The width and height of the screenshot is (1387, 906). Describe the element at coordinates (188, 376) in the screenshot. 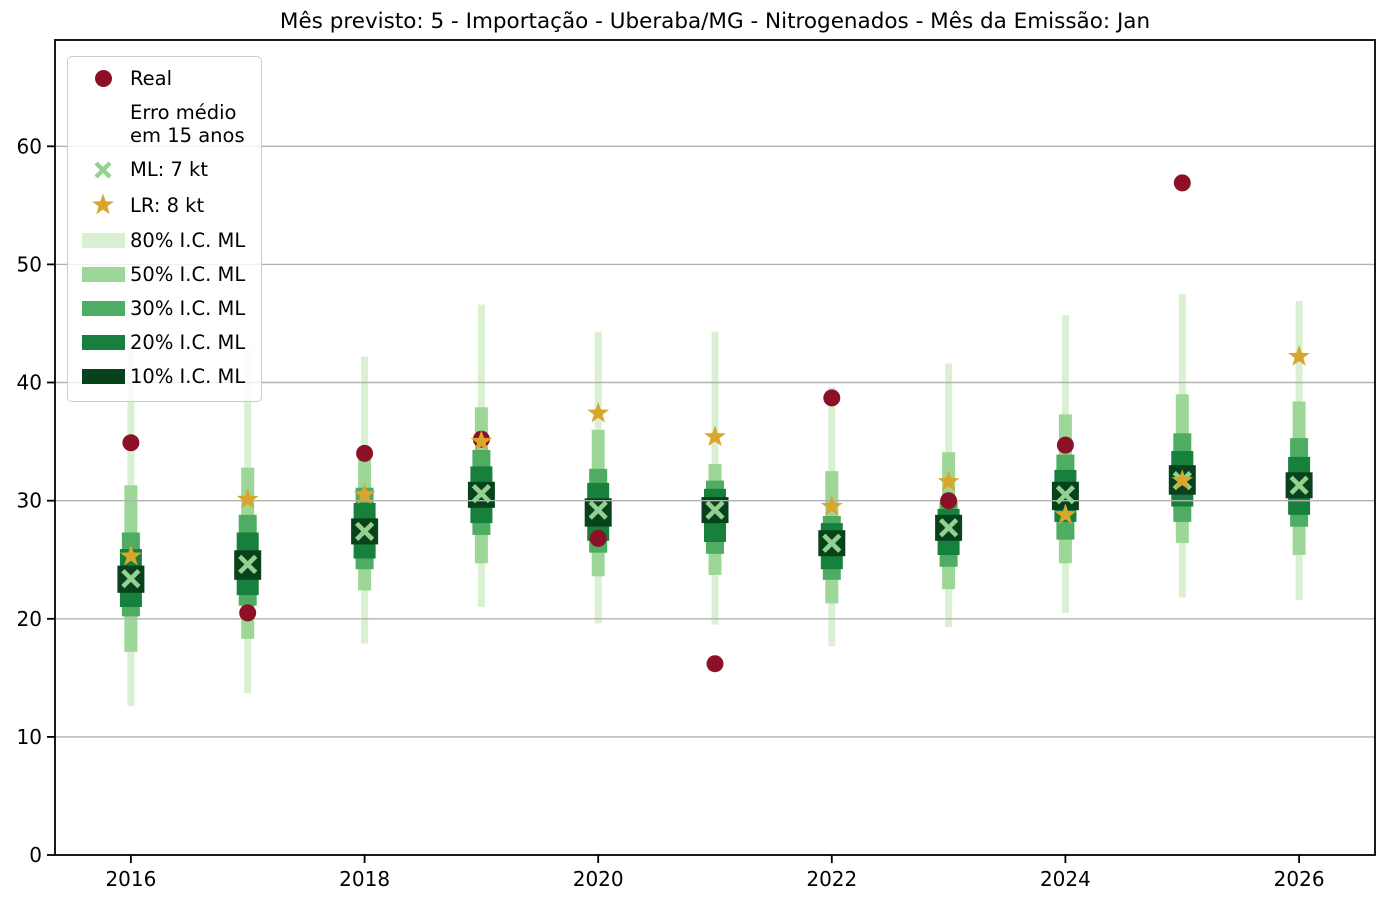

I see `legend-item-label: 10% I.C. ML` at that location.